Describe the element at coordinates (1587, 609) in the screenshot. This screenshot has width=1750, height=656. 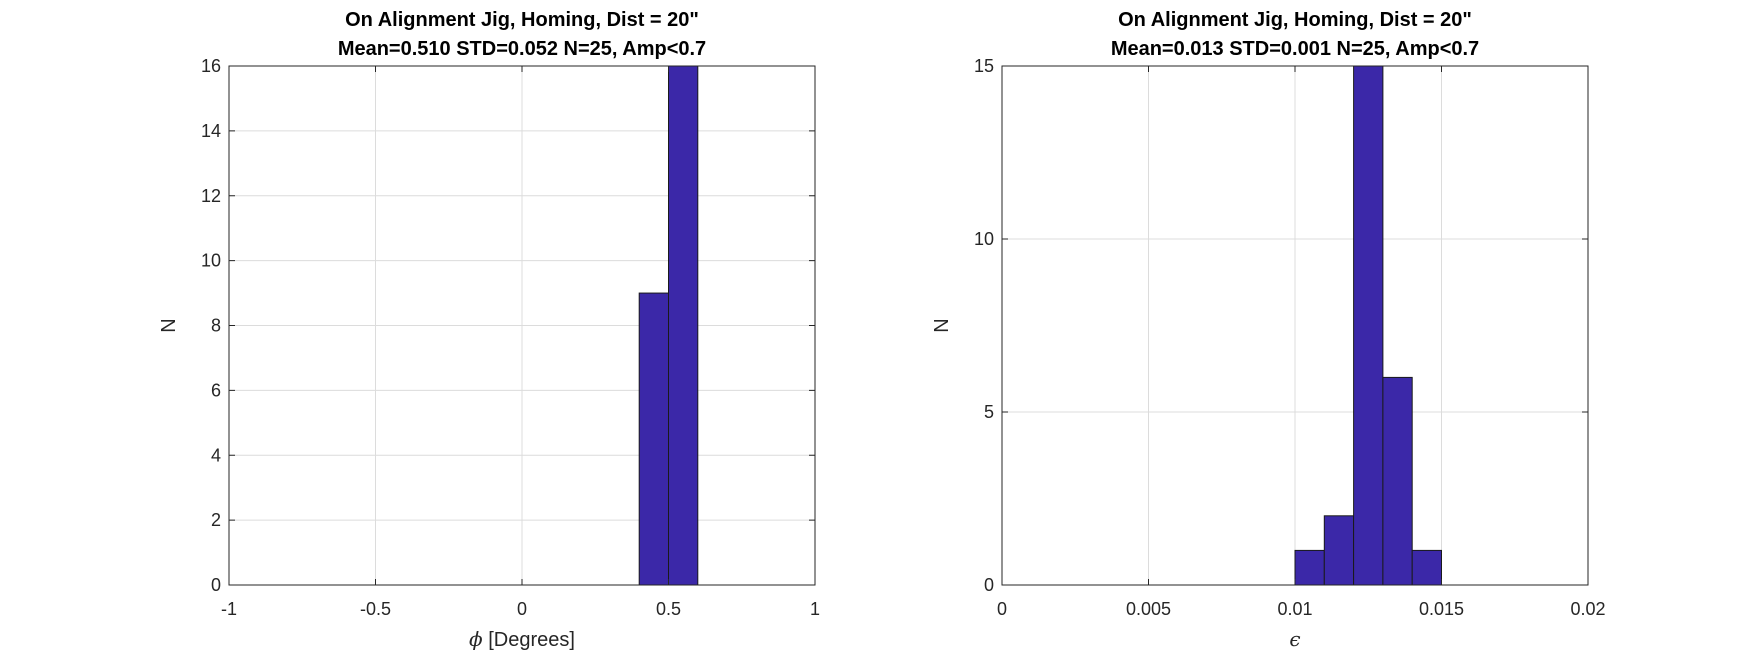
I see `x-tick-label: 0.02` at that location.